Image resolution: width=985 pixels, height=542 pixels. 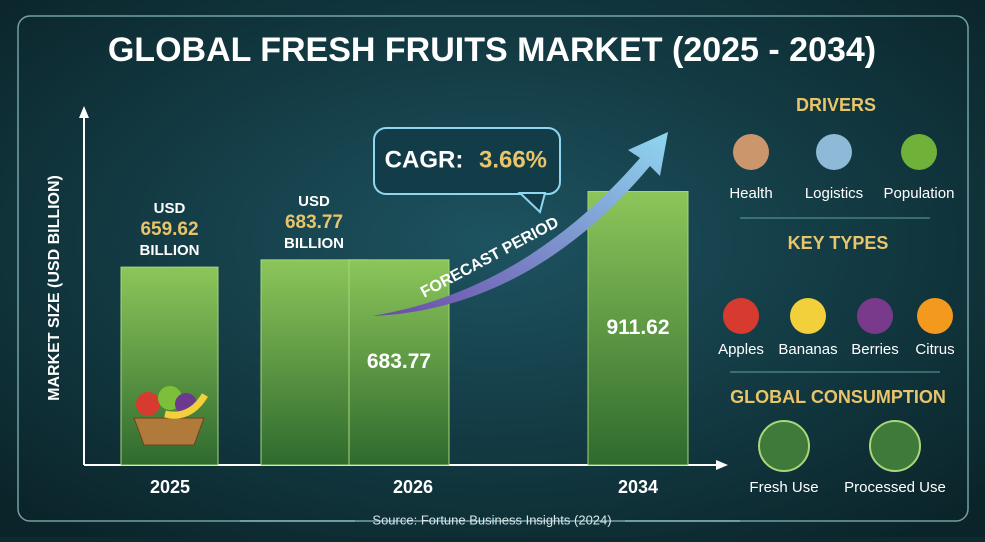 What do you see at coordinates (783, 487) in the screenshot?
I see `item-label: Fresh Use` at bounding box center [783, 487].